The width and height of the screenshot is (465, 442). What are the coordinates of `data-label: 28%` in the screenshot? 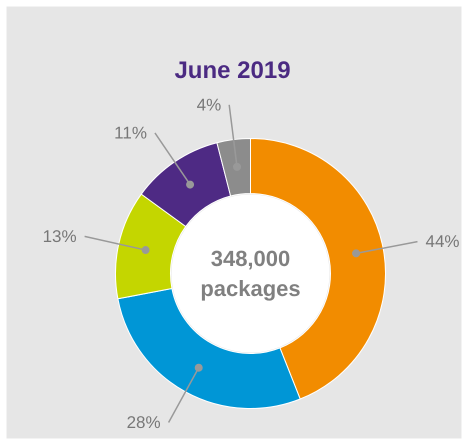 It's located at (143, 422).